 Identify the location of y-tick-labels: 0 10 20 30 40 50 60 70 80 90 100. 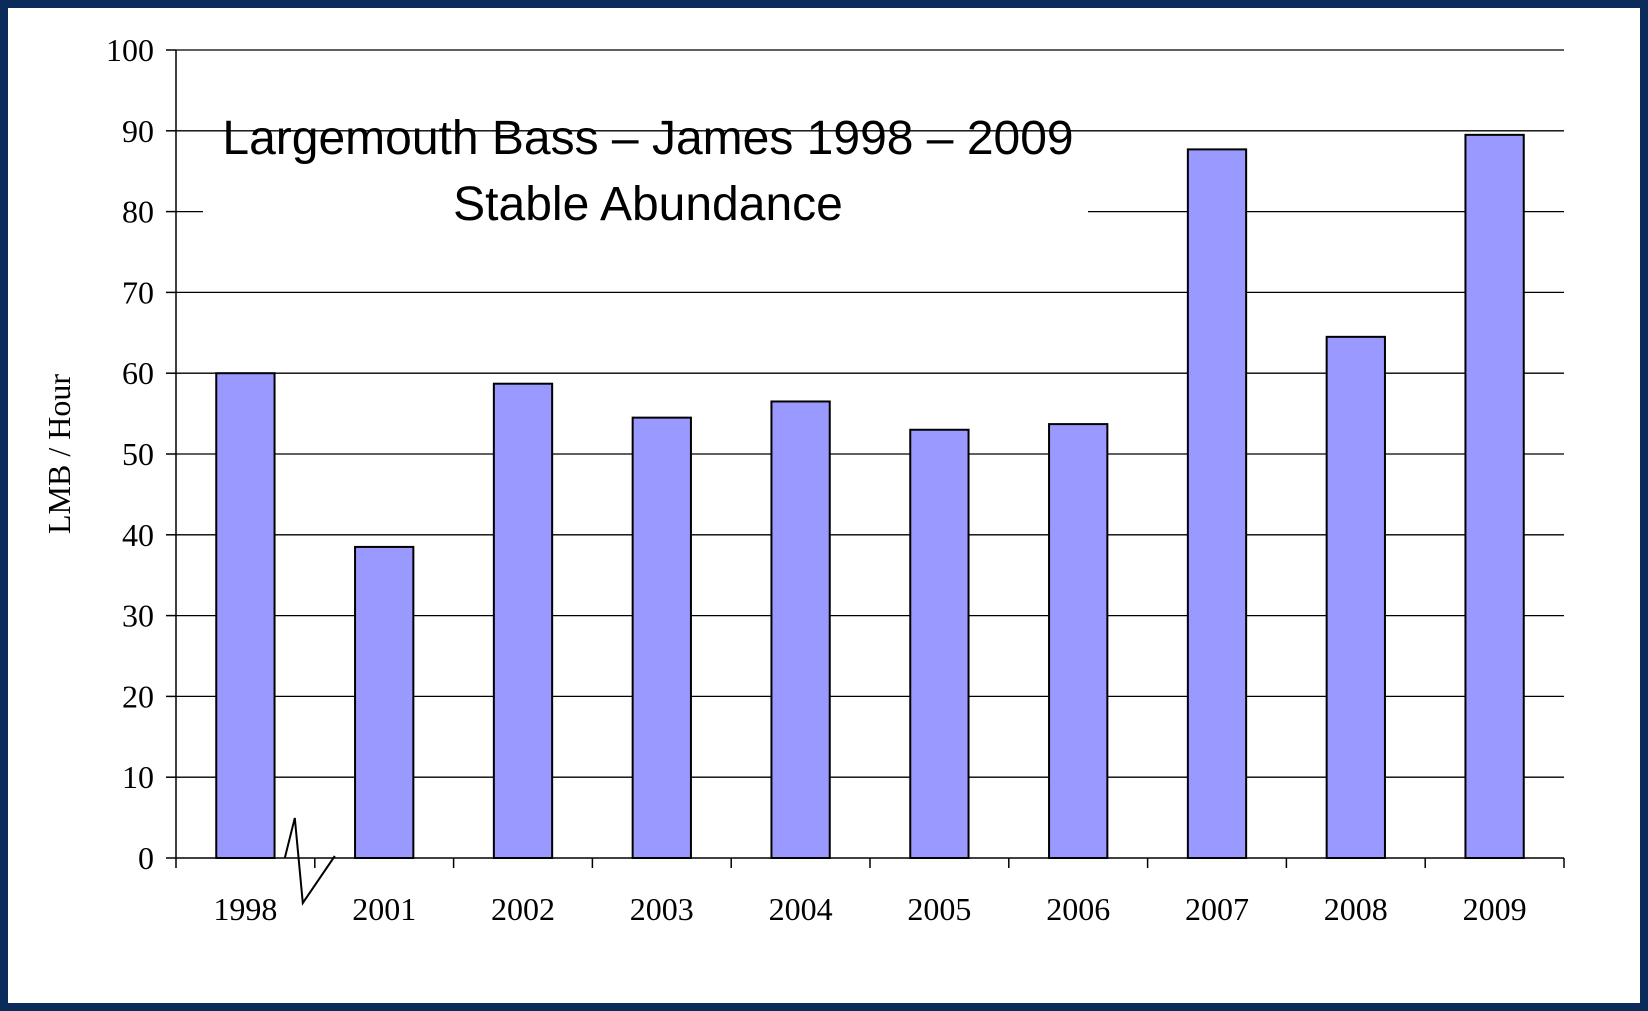
(130, 454).